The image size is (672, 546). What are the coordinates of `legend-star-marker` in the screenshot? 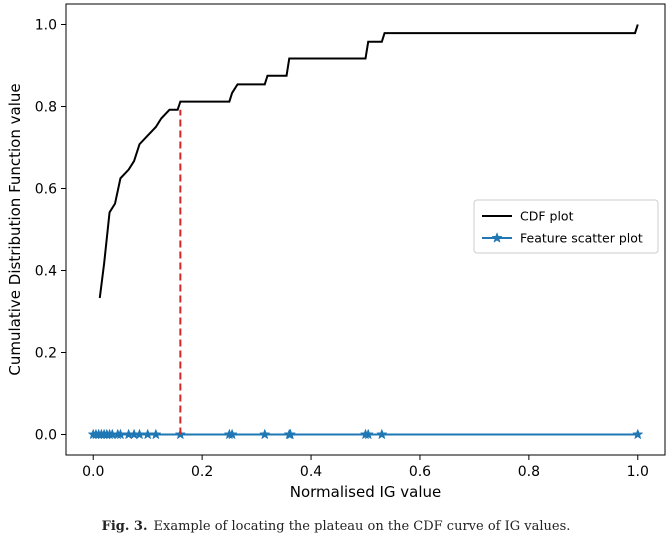 It's located at (497, 237).